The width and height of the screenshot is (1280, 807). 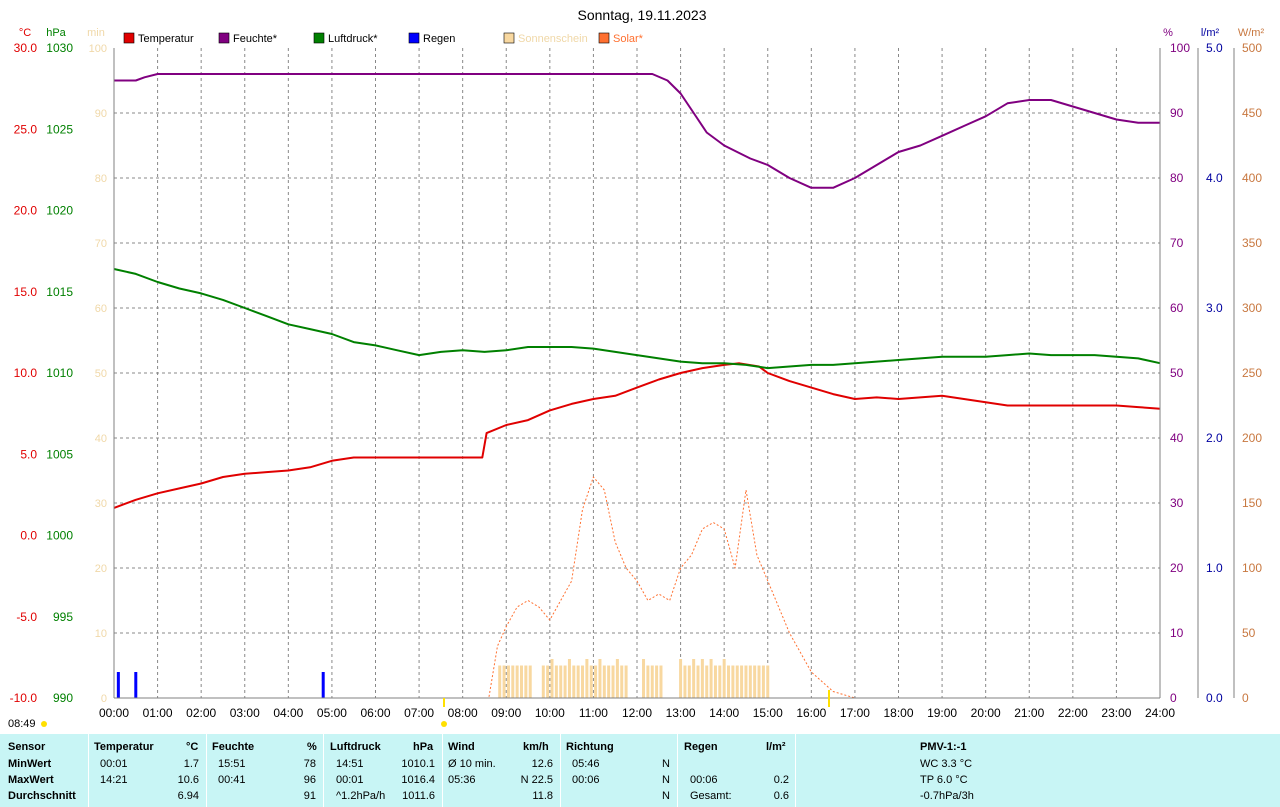 What do you see at coordinates (201, 713) in the screenshot?
I see `x-tick-label: 02:00` at bounding box center [201, 713].